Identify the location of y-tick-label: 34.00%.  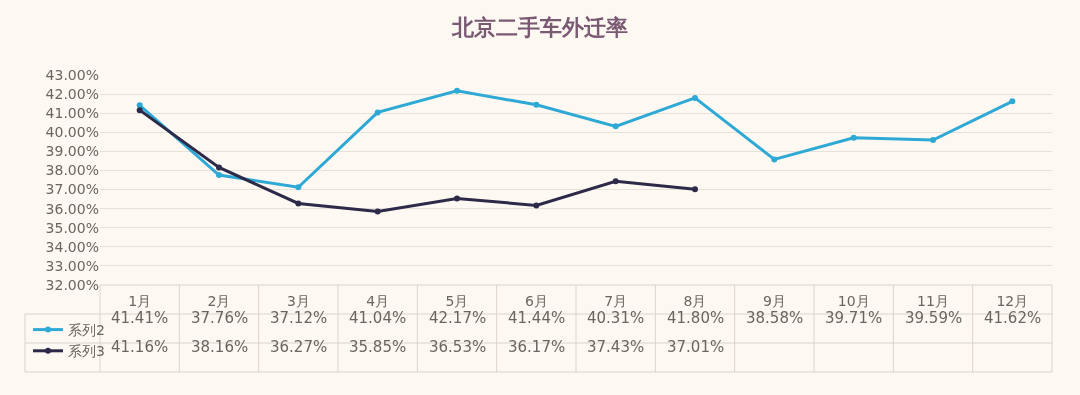
(72, 246).